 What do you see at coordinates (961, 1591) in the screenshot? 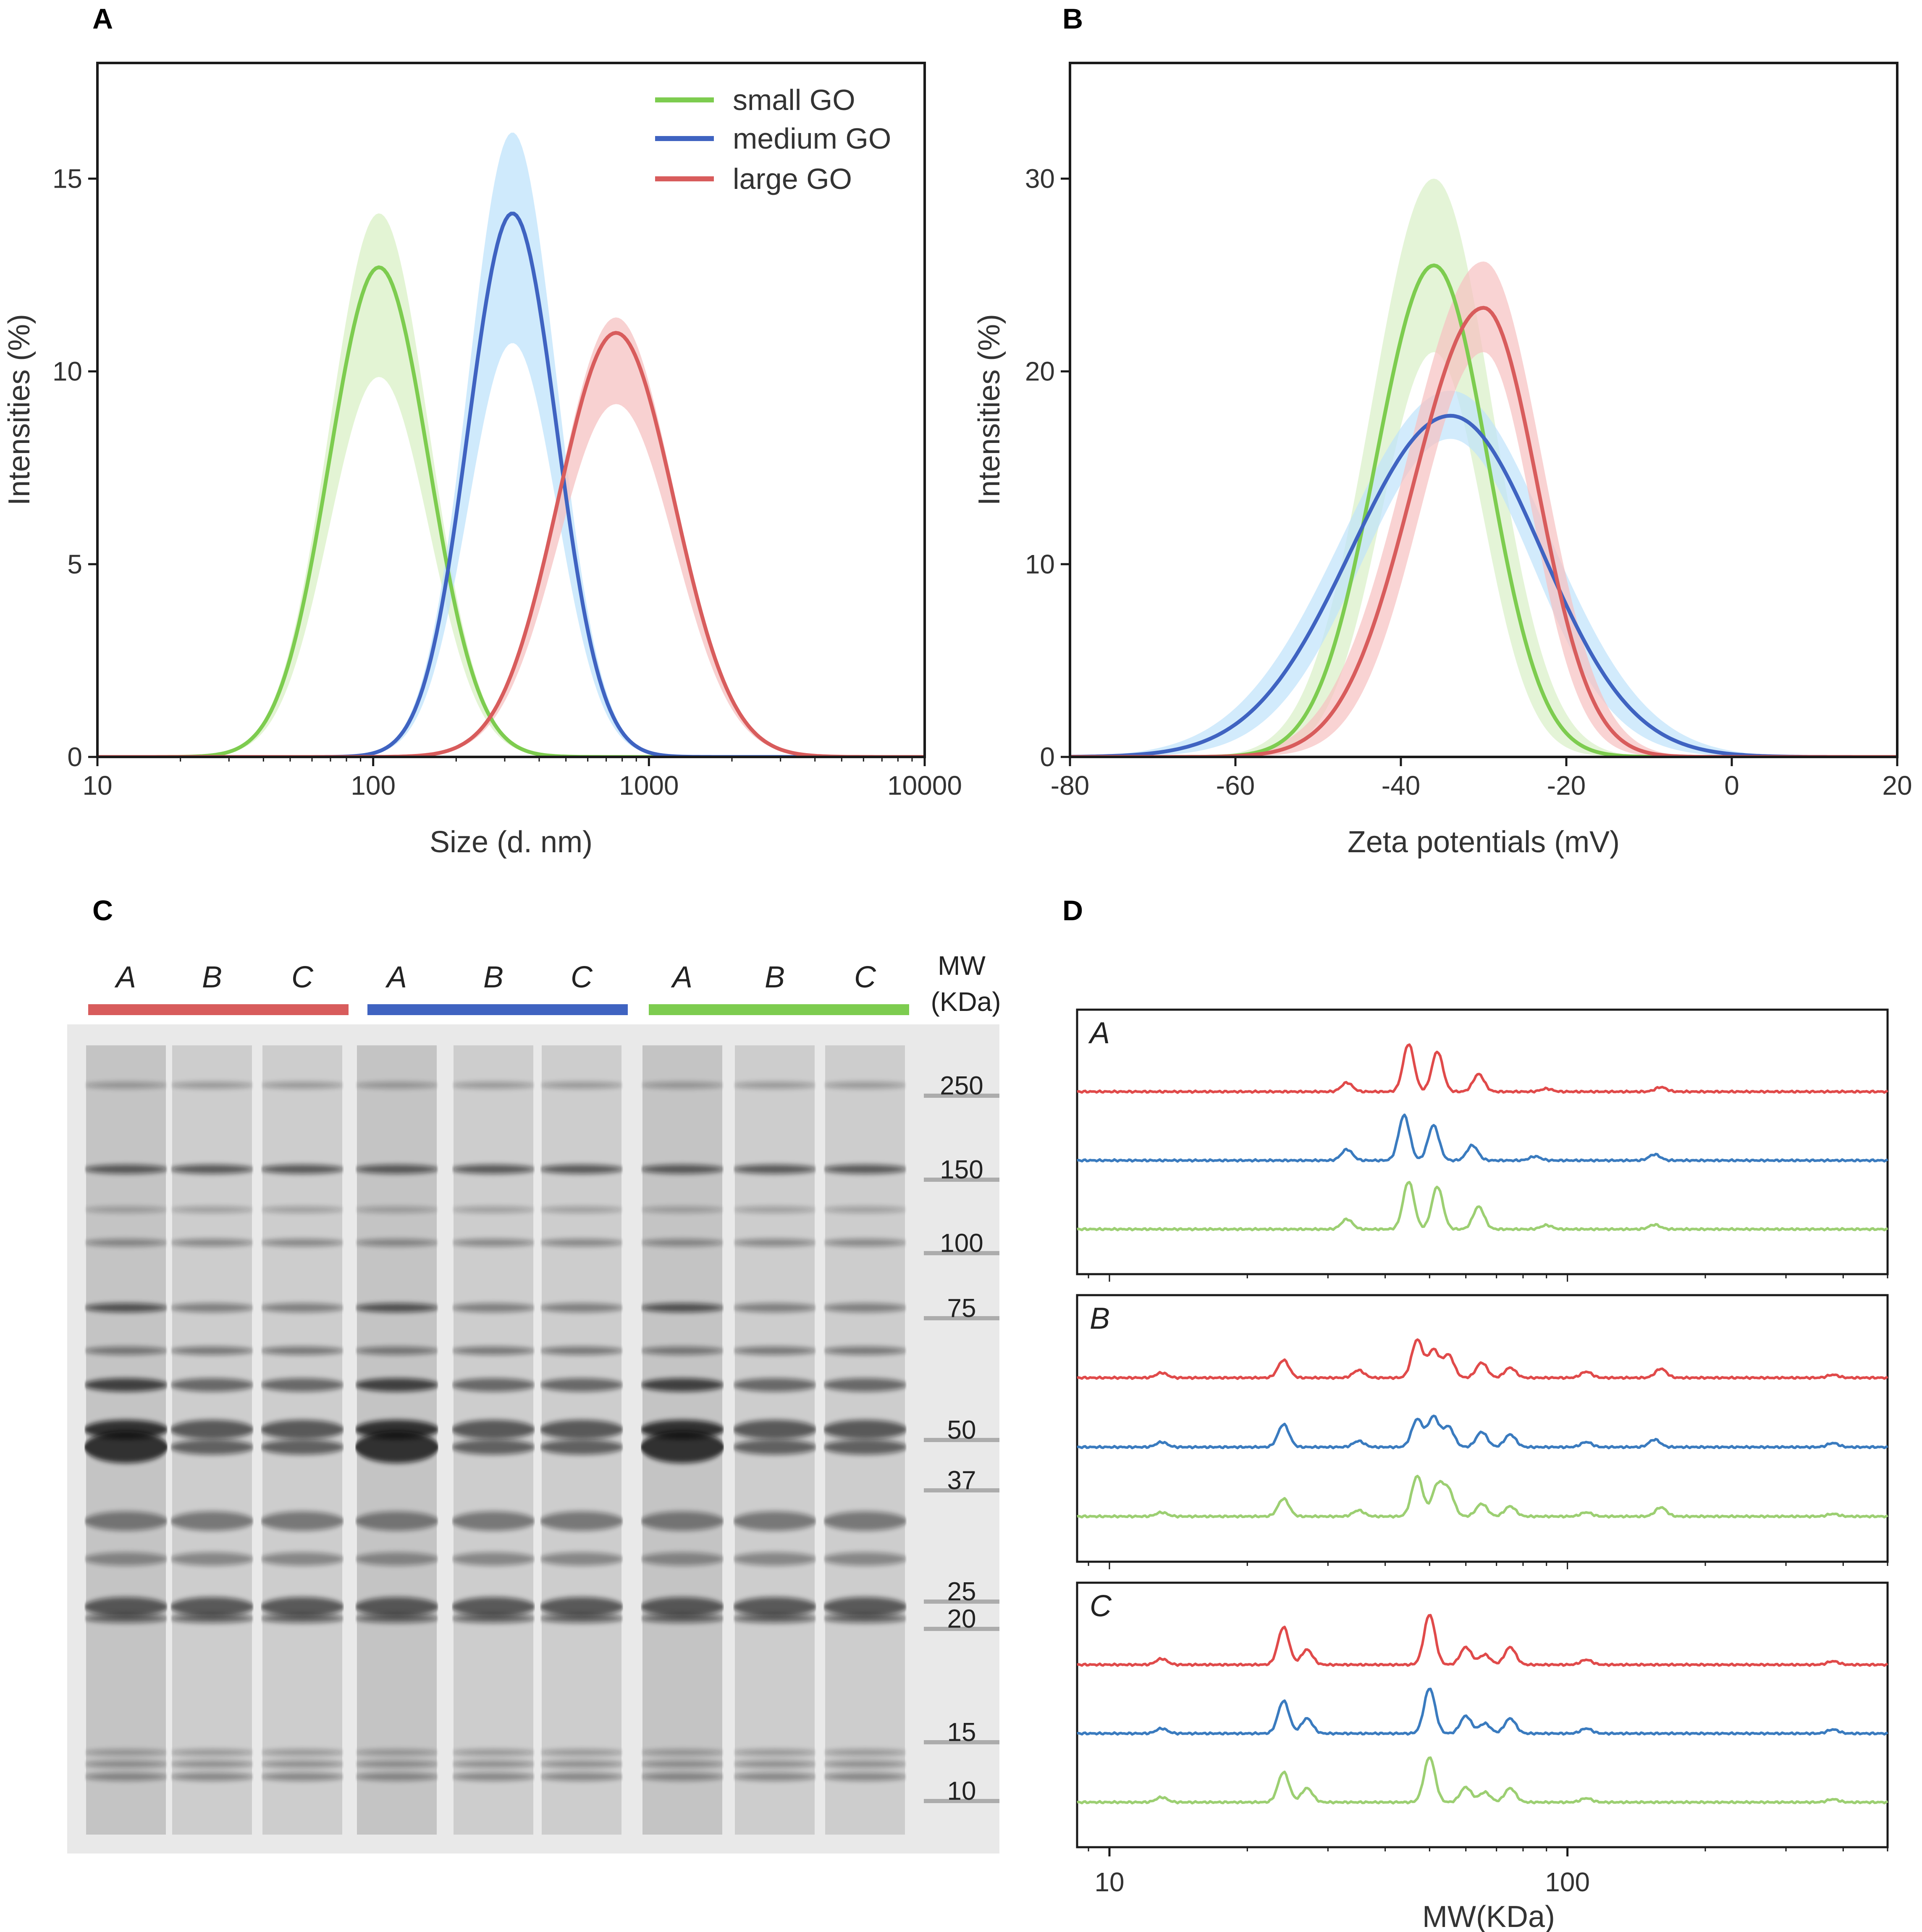
I see `marker-label: 25` at bounding box center [961, 1591].